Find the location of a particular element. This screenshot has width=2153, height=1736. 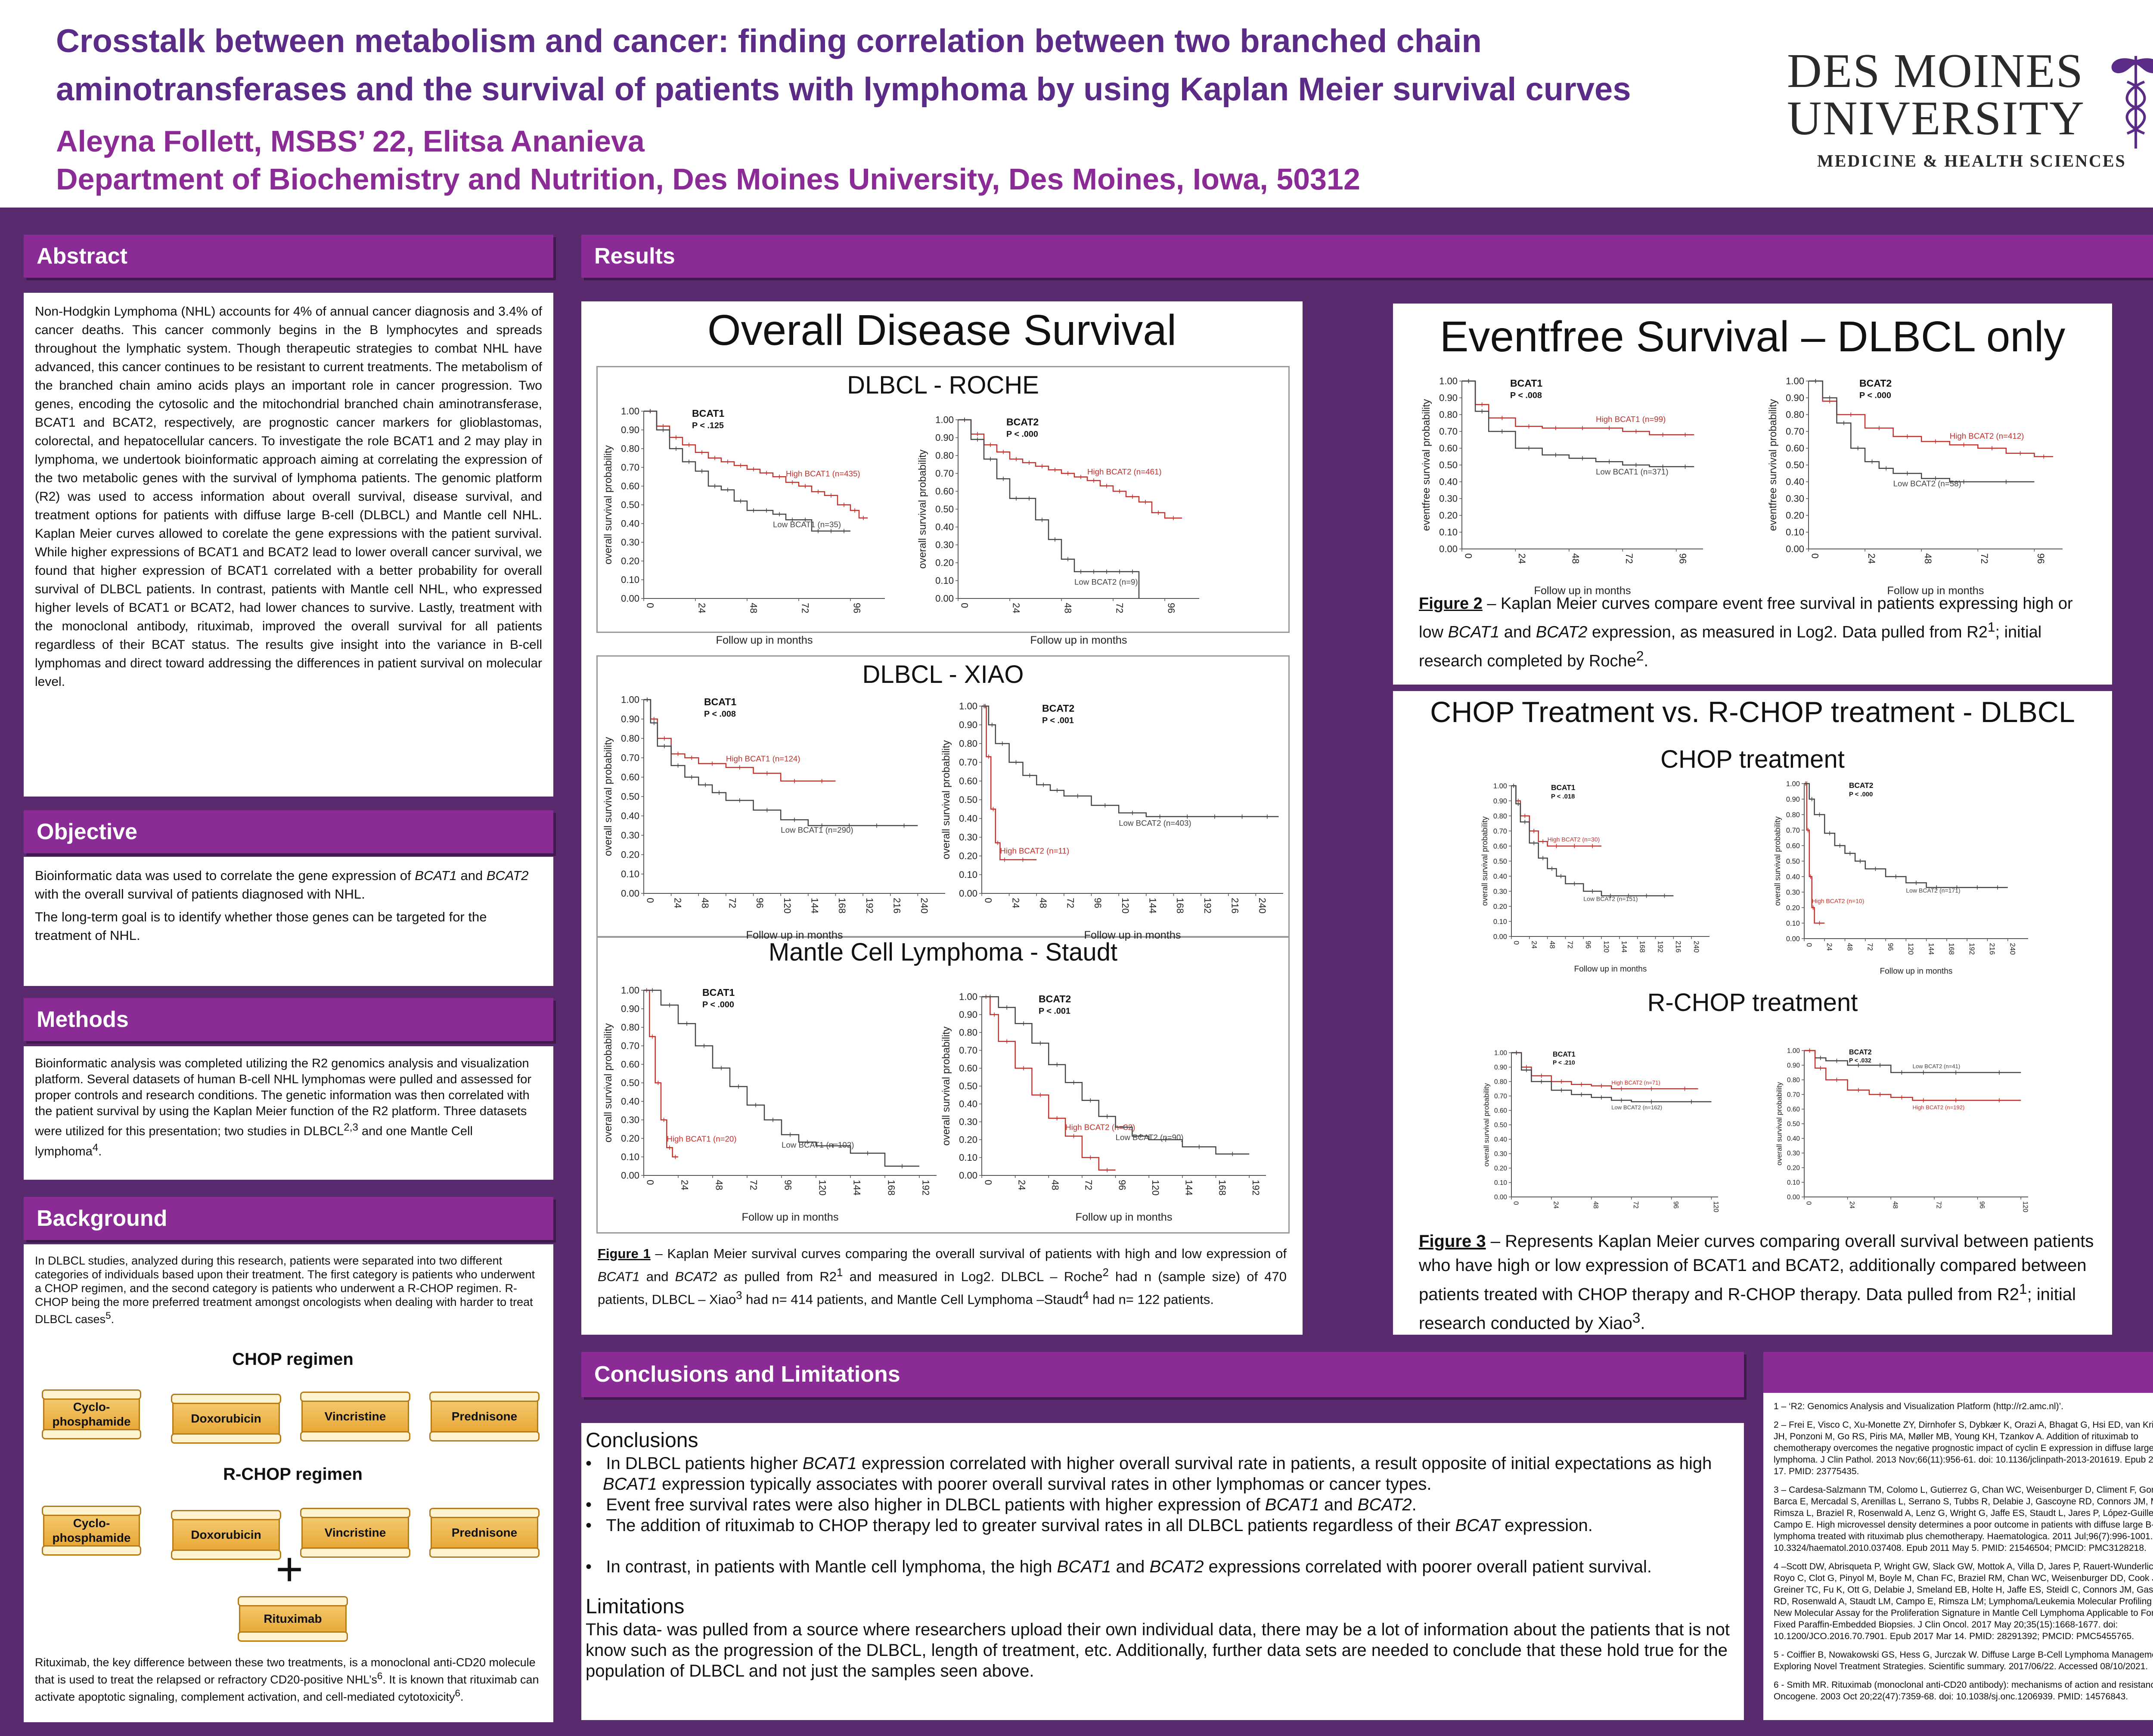

series-label: Low BCAT1 (n=35) is located at coordinates (807, 524).